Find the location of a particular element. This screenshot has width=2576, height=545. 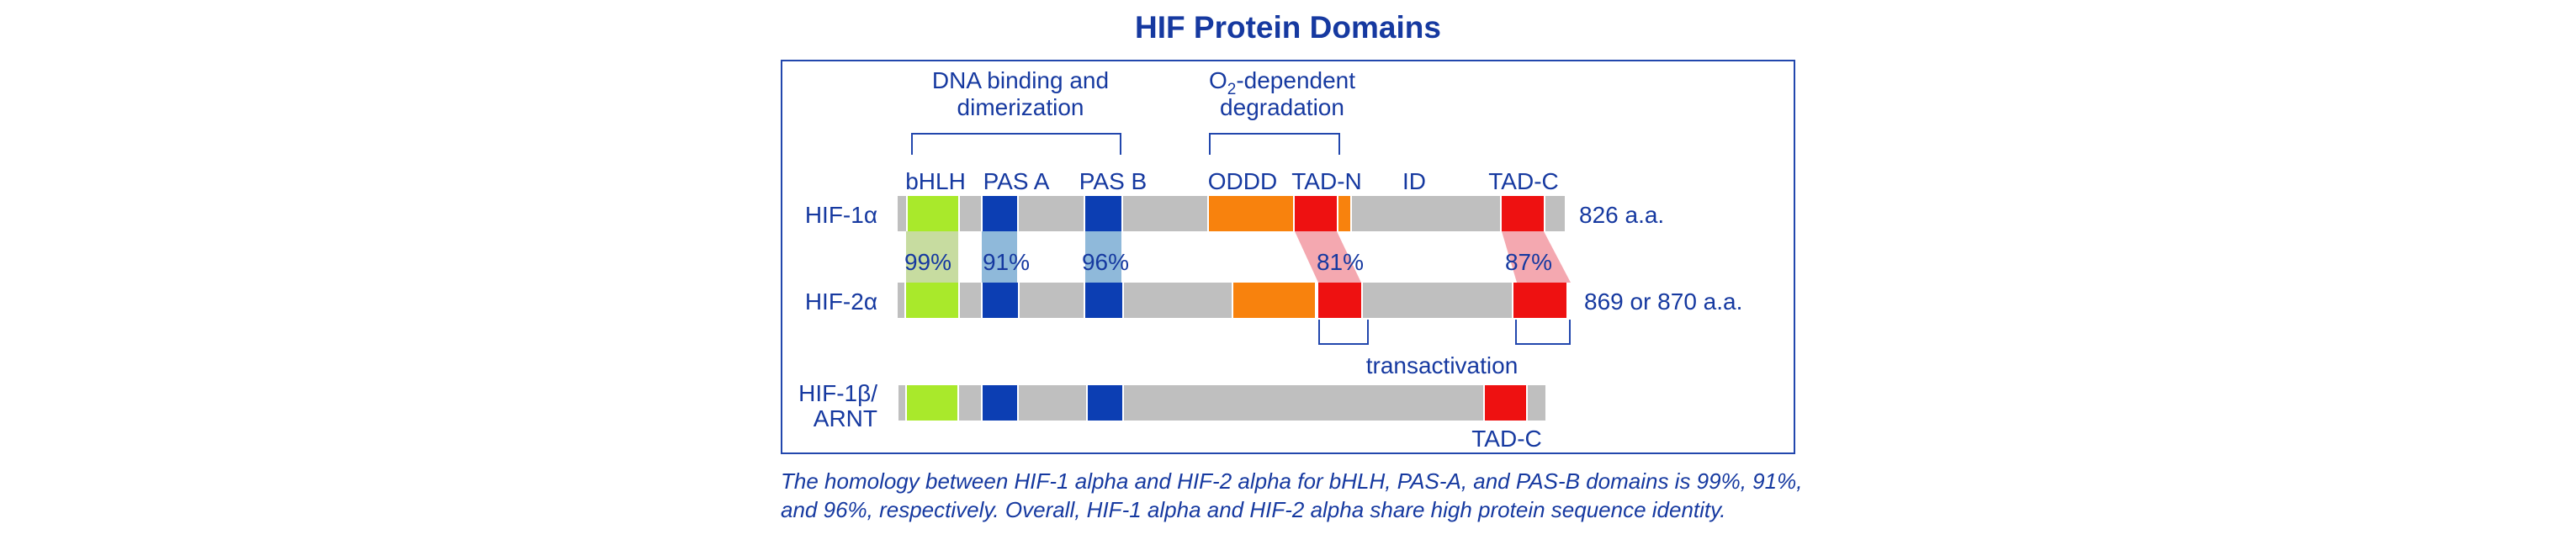

dna-binding-header-line1: DNA binding and is located at coordinates (1020, 80).